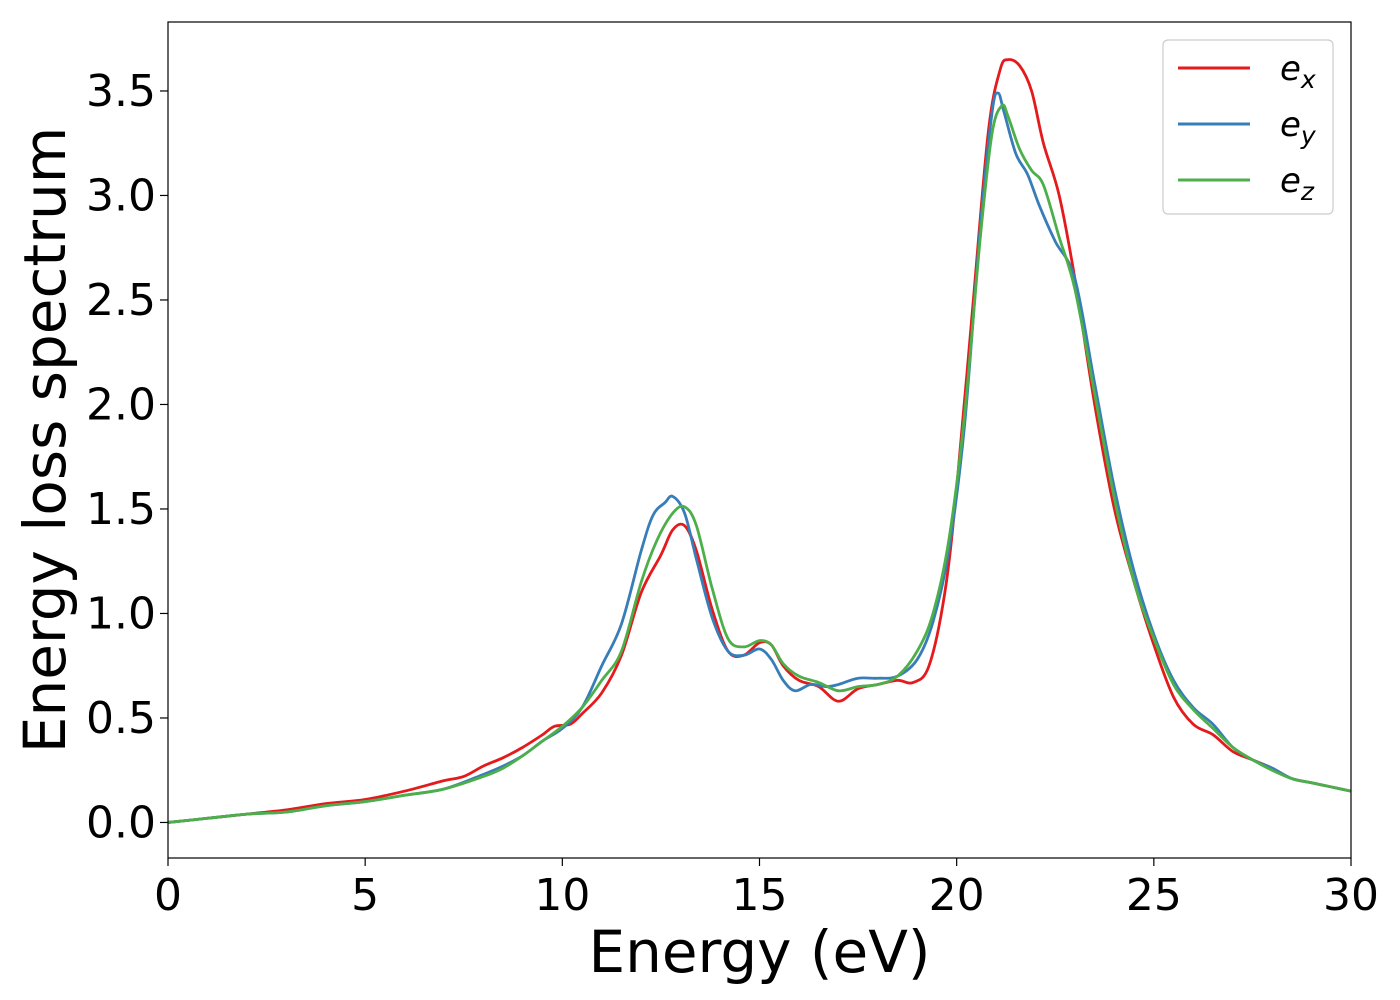 This screenshot has width=1400, height=1000. What do you see at coordinates (168, 895) in the screenshot?
I see `x-tick-label: 0` at bounding box center [168, 895].